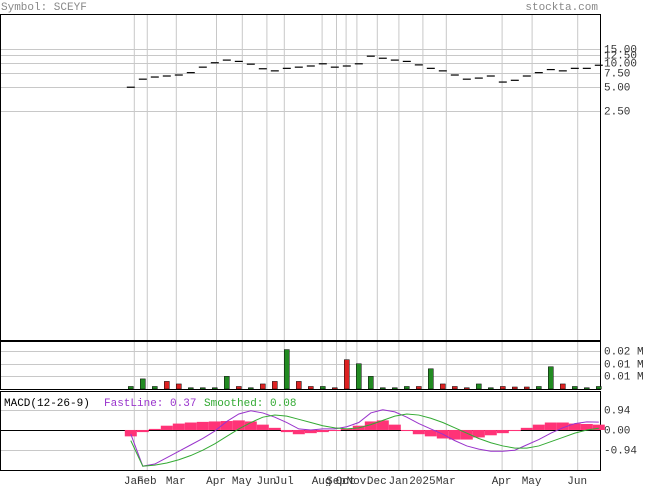  What do you see at coordinates (336, 481) in the screenshot?
I see `x-tick-label: Sep` at bounding box center [336, 481].